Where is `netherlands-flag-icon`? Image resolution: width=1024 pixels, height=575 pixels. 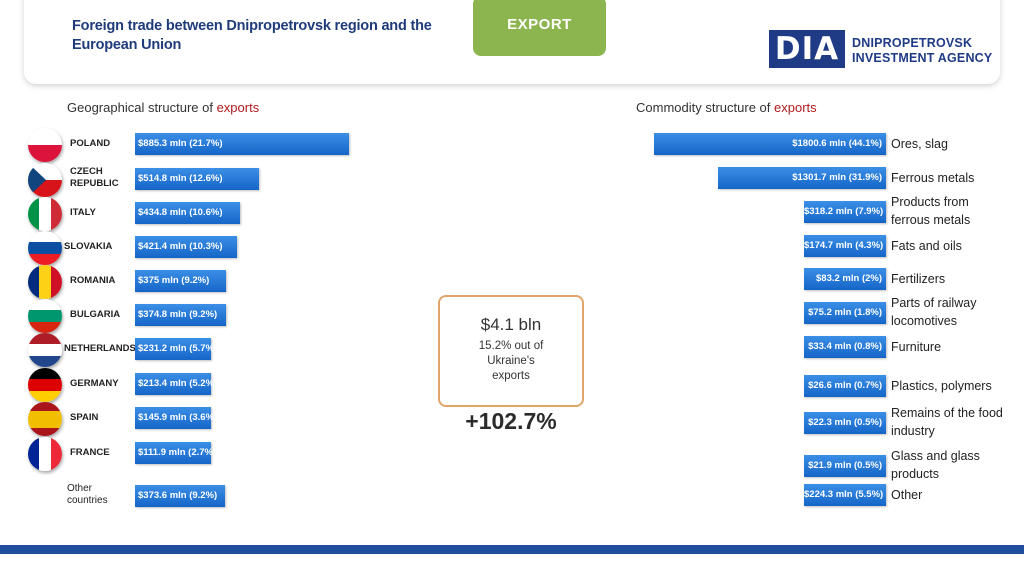 netherlands-flag-icon is located at coordinates (45, 350).